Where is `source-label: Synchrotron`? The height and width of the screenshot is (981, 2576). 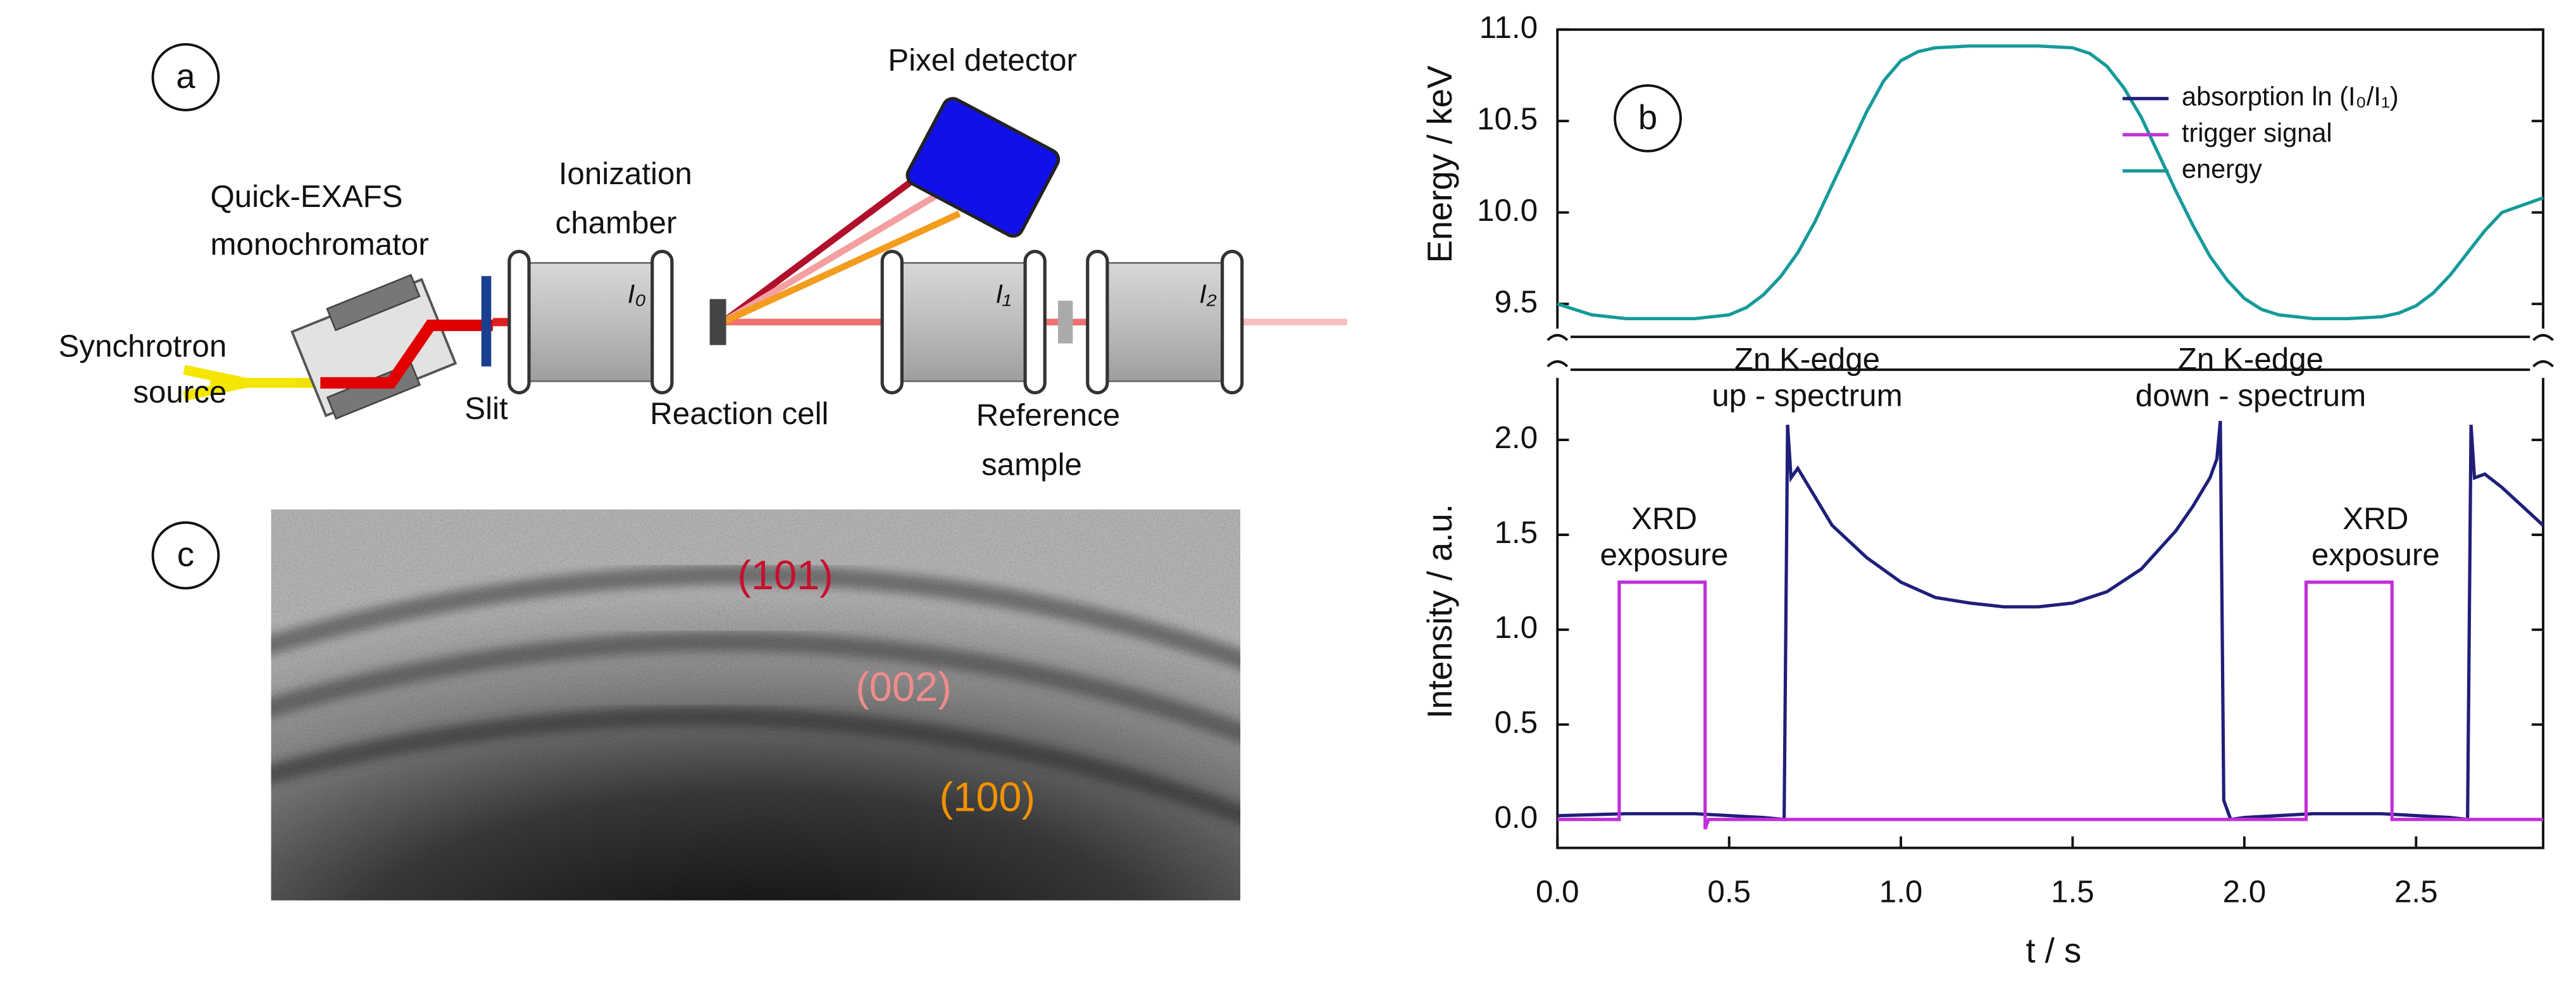 source-label: Synchrotron is located at coordinates (143, 345).